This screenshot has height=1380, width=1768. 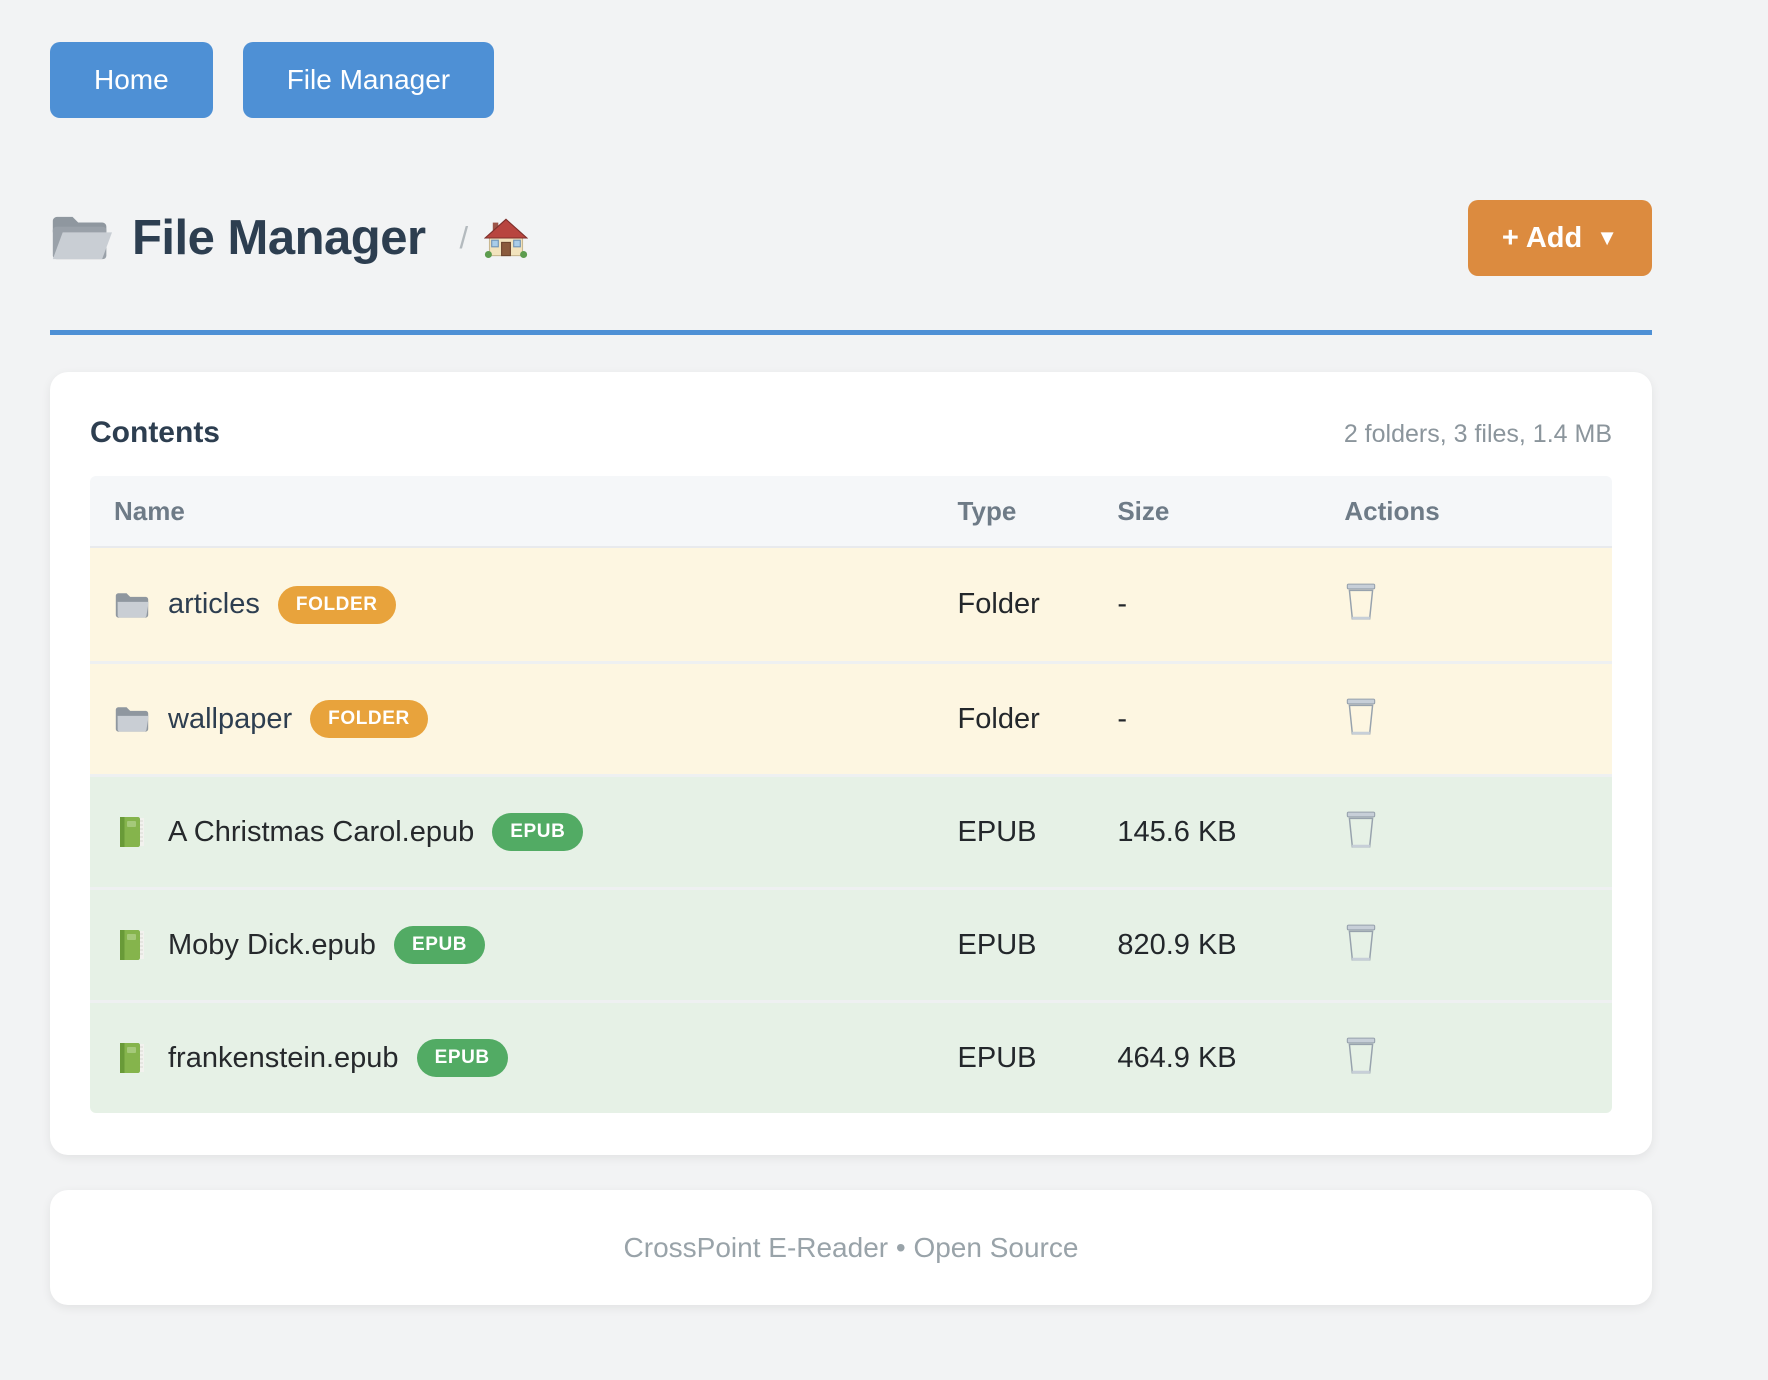 I want to click on file-name-link: Moby Dick.epub, so click(x=272, y=944).